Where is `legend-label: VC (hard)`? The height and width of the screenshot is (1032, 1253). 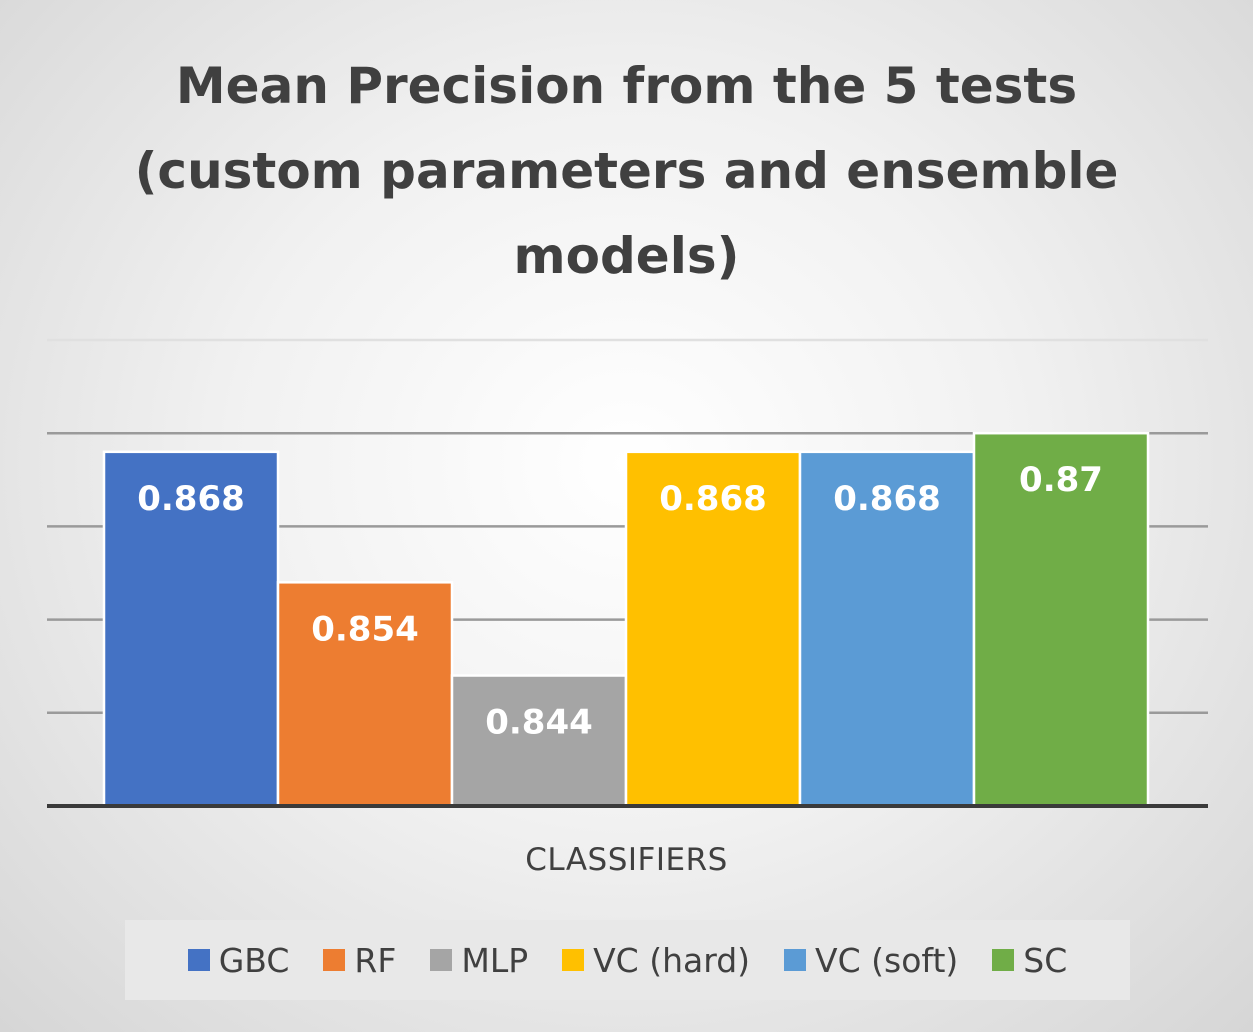
legend-label: VC (hard) is located at coordinates (672, 960).